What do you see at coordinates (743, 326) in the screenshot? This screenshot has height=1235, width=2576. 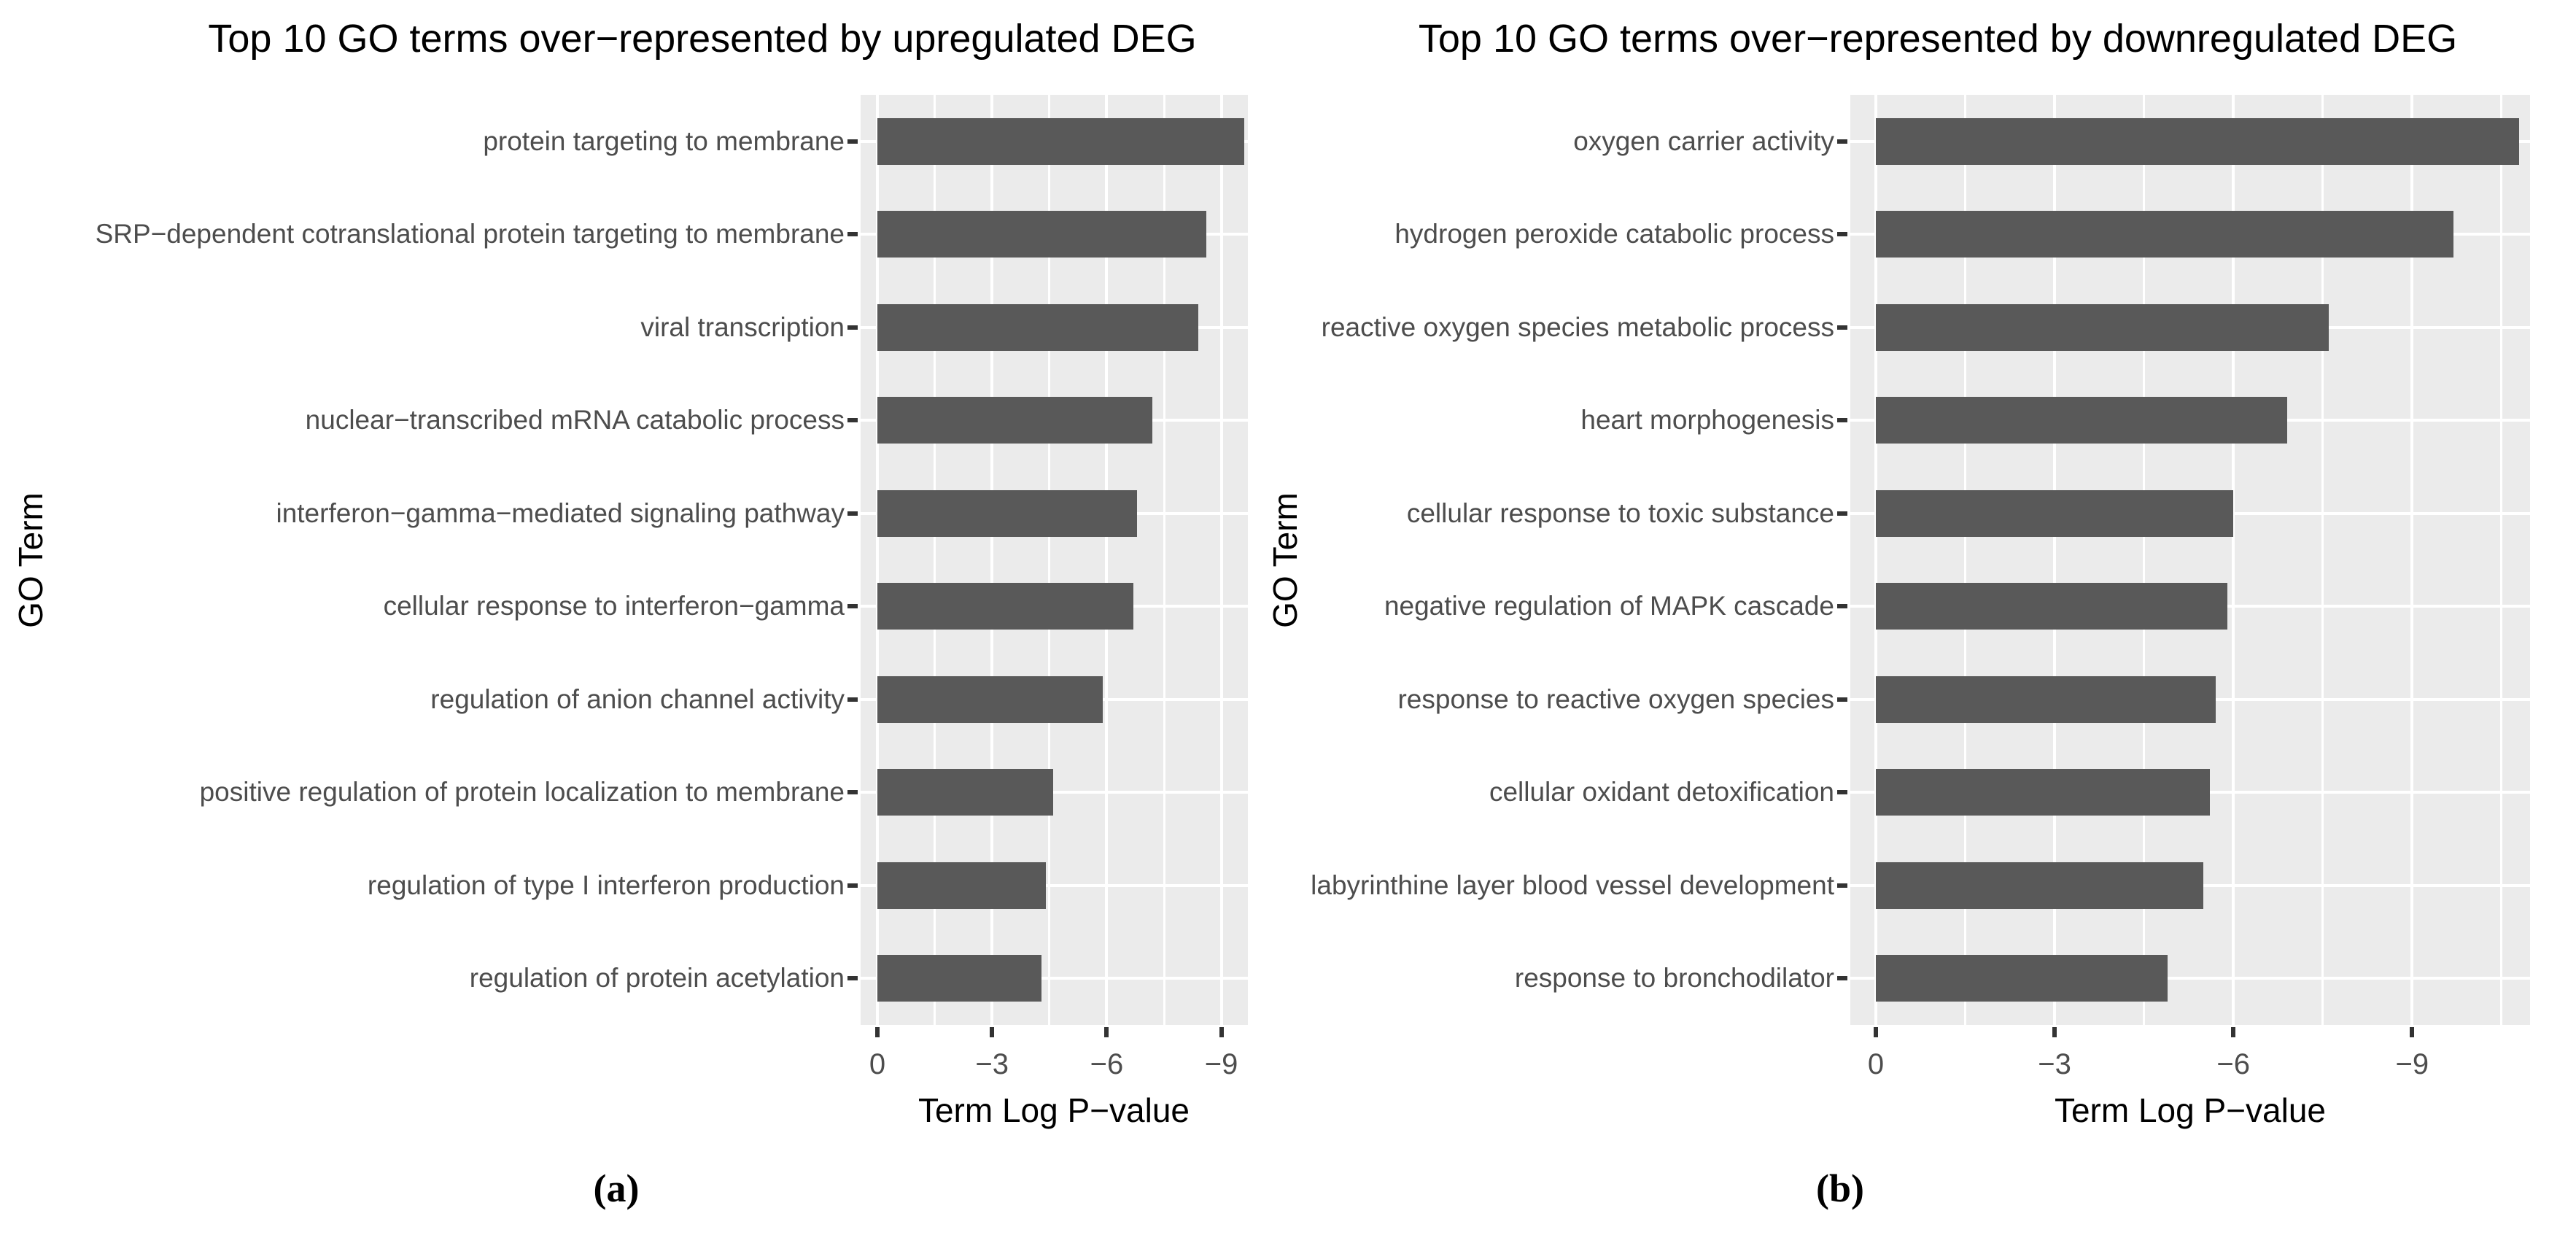 I see `category-label: viral transcription` at bounding box center [743, 326].